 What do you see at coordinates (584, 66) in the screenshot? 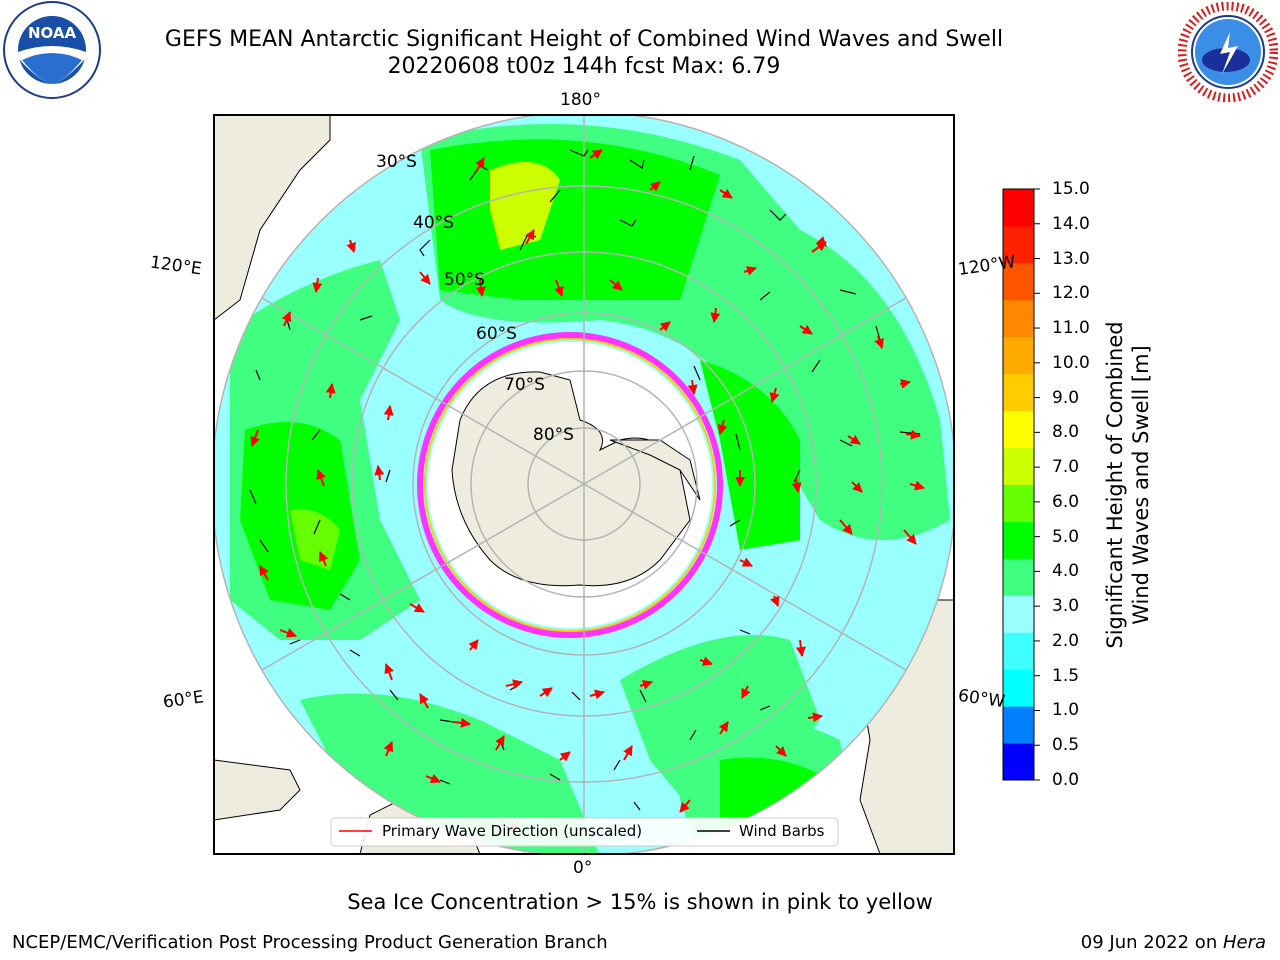
I see `page-subtitle: 20220608 t00z 144h fcst Max: 6.79` at bounding box center [584, 66].